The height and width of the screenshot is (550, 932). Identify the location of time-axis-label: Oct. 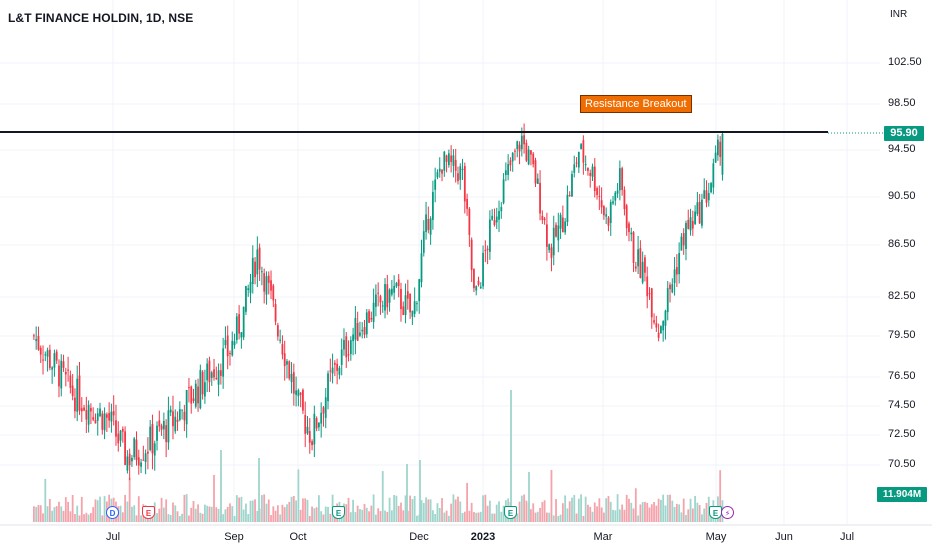
(298, 537).